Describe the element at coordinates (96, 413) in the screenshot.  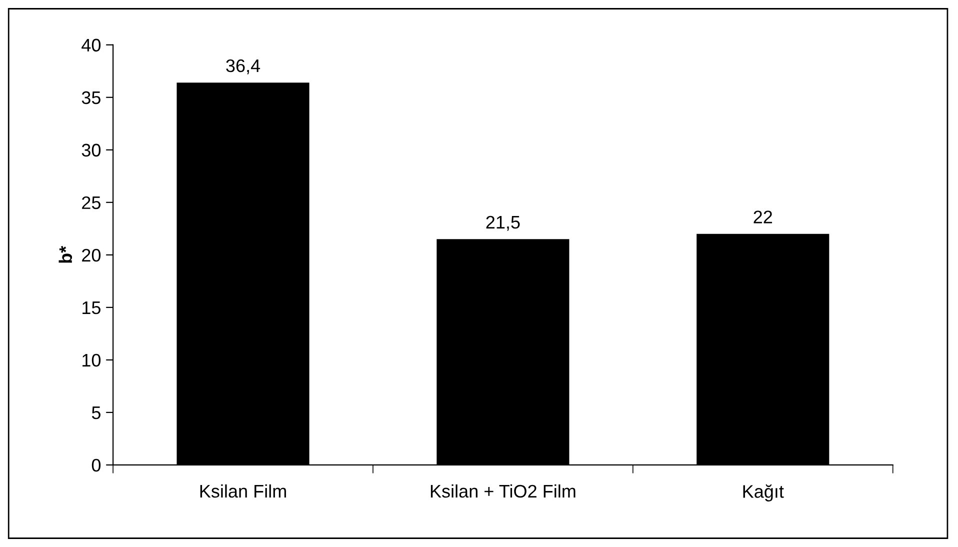
I see `y-tick-label: 5` at that location.